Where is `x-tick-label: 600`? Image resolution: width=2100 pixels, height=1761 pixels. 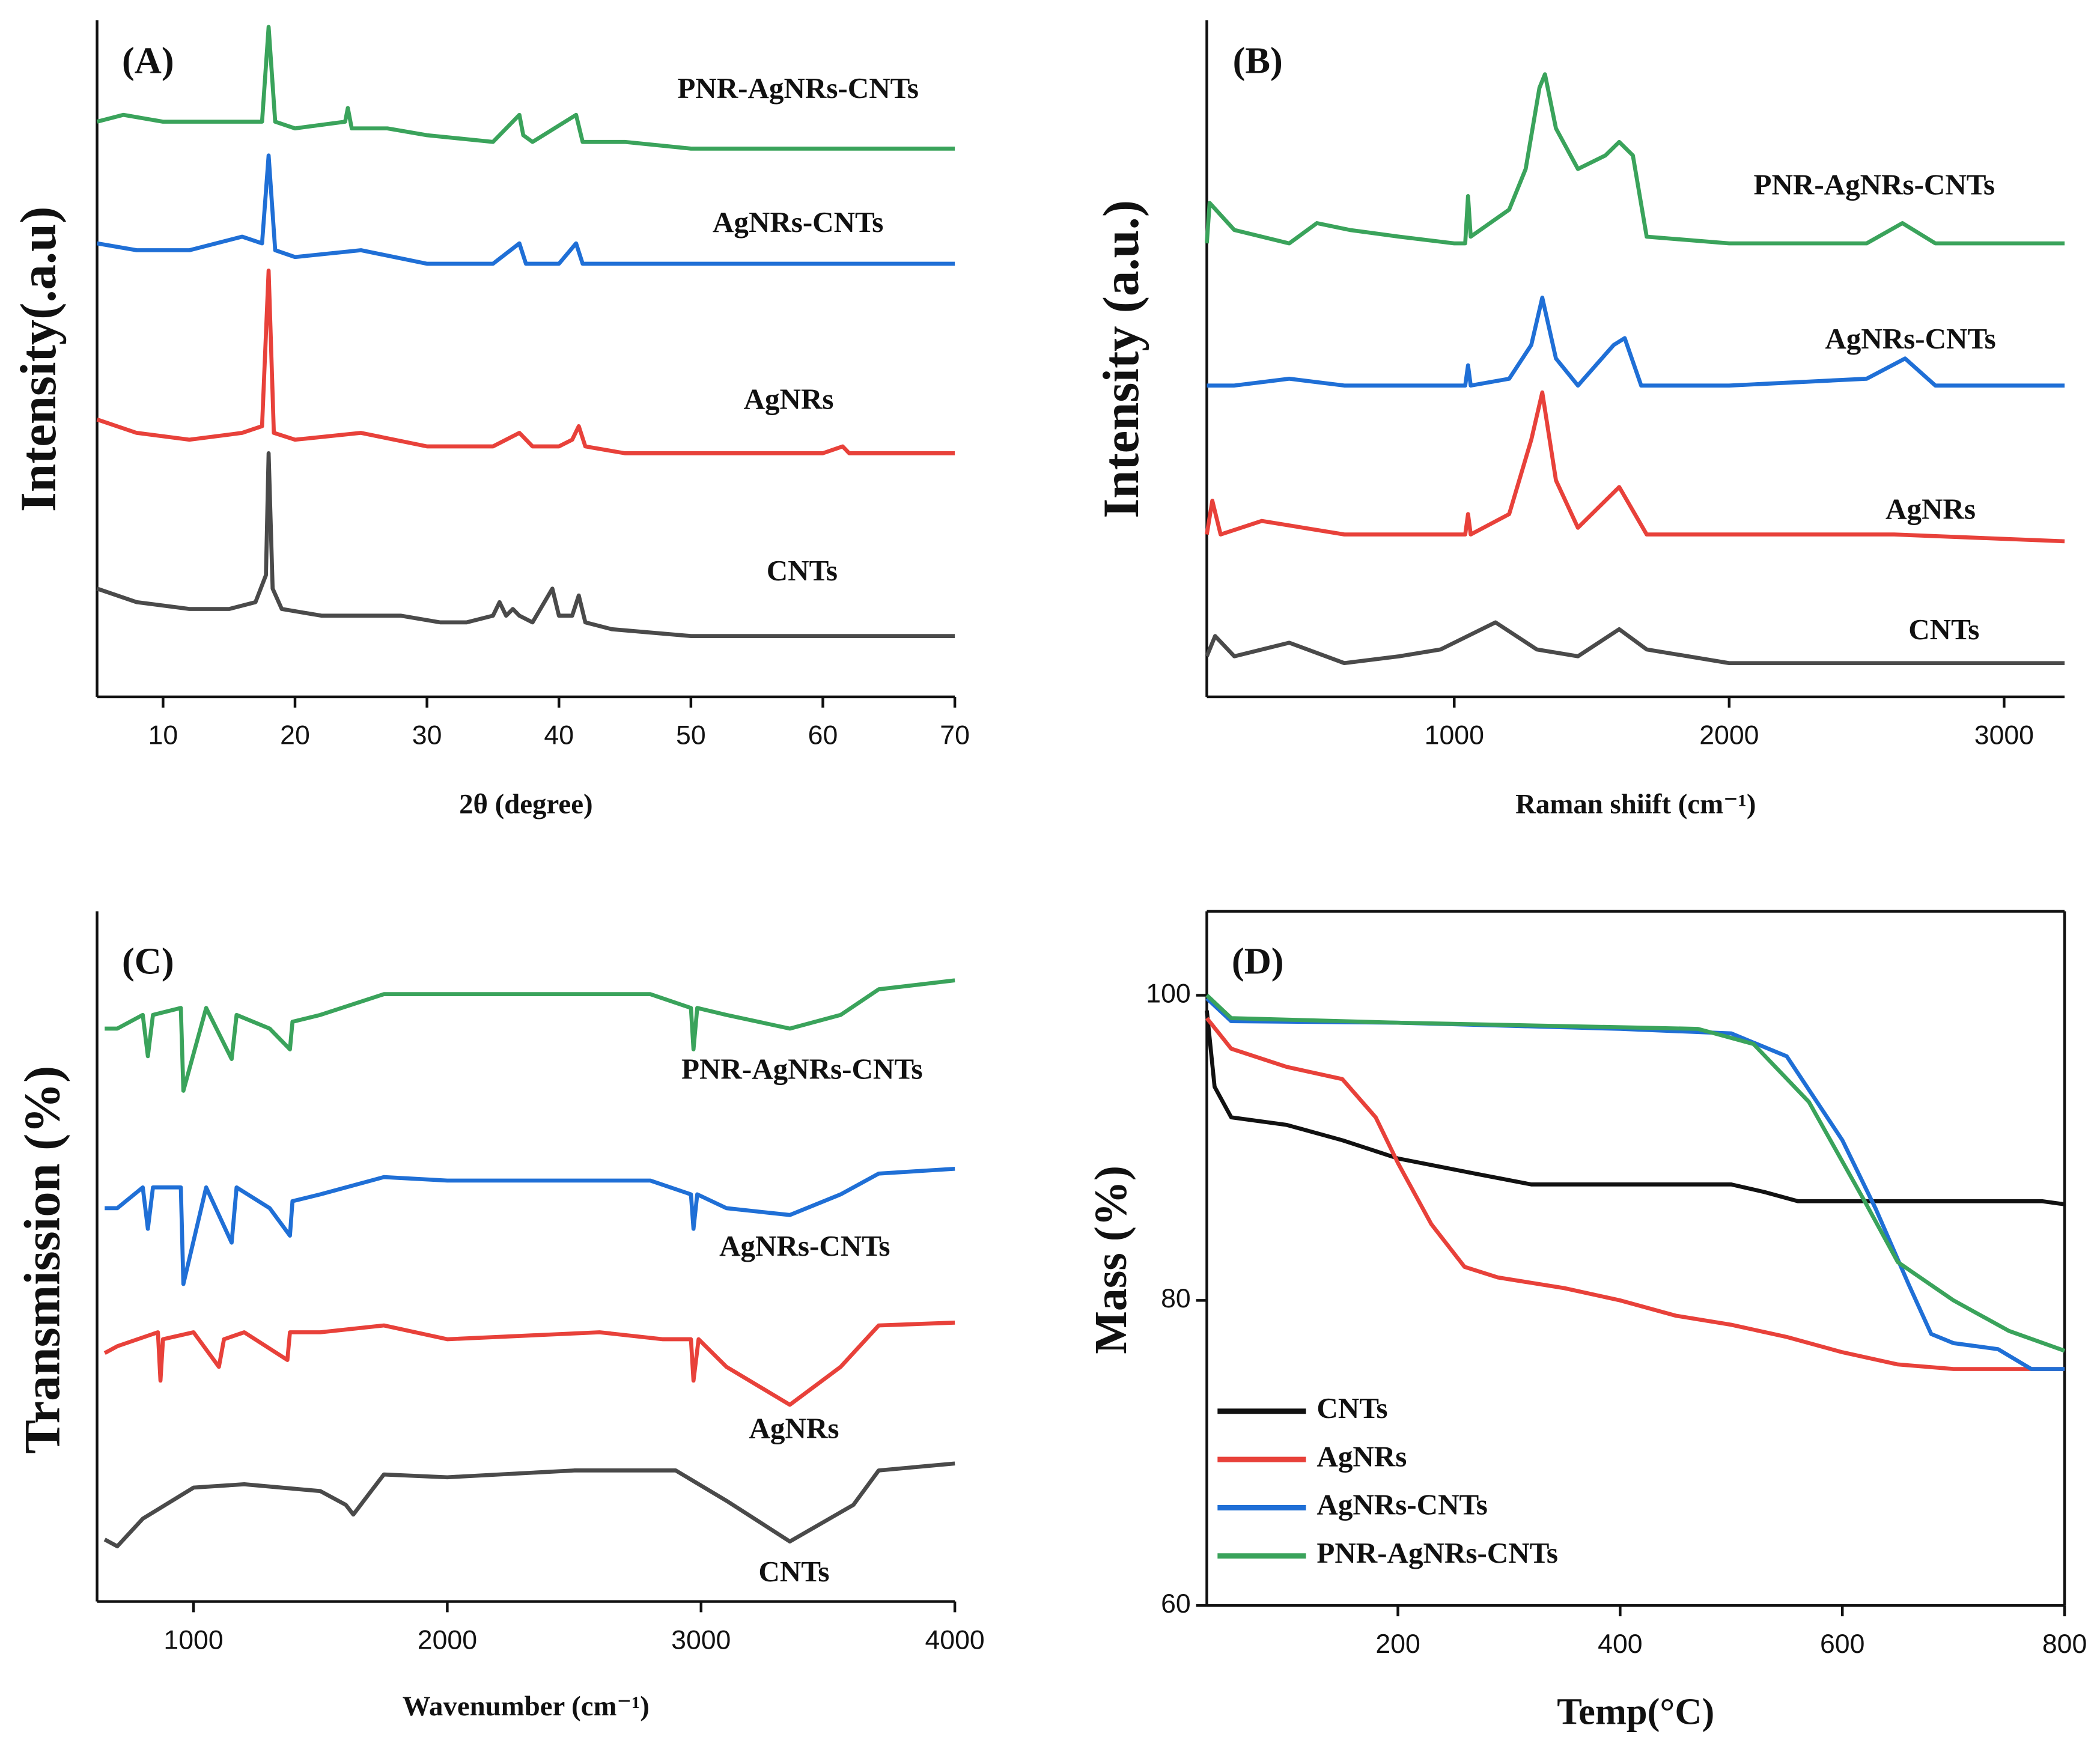 x-tick-label: 600 is located at coordinates (1842, 1644).